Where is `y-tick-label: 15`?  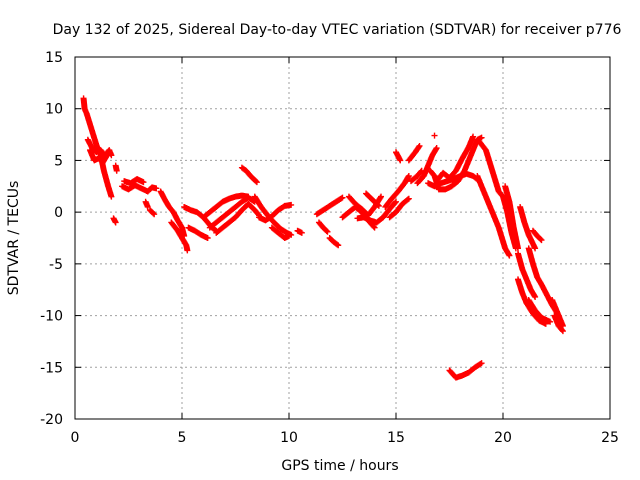 y-tick-label: 15 is located at coordinates (54, 58).